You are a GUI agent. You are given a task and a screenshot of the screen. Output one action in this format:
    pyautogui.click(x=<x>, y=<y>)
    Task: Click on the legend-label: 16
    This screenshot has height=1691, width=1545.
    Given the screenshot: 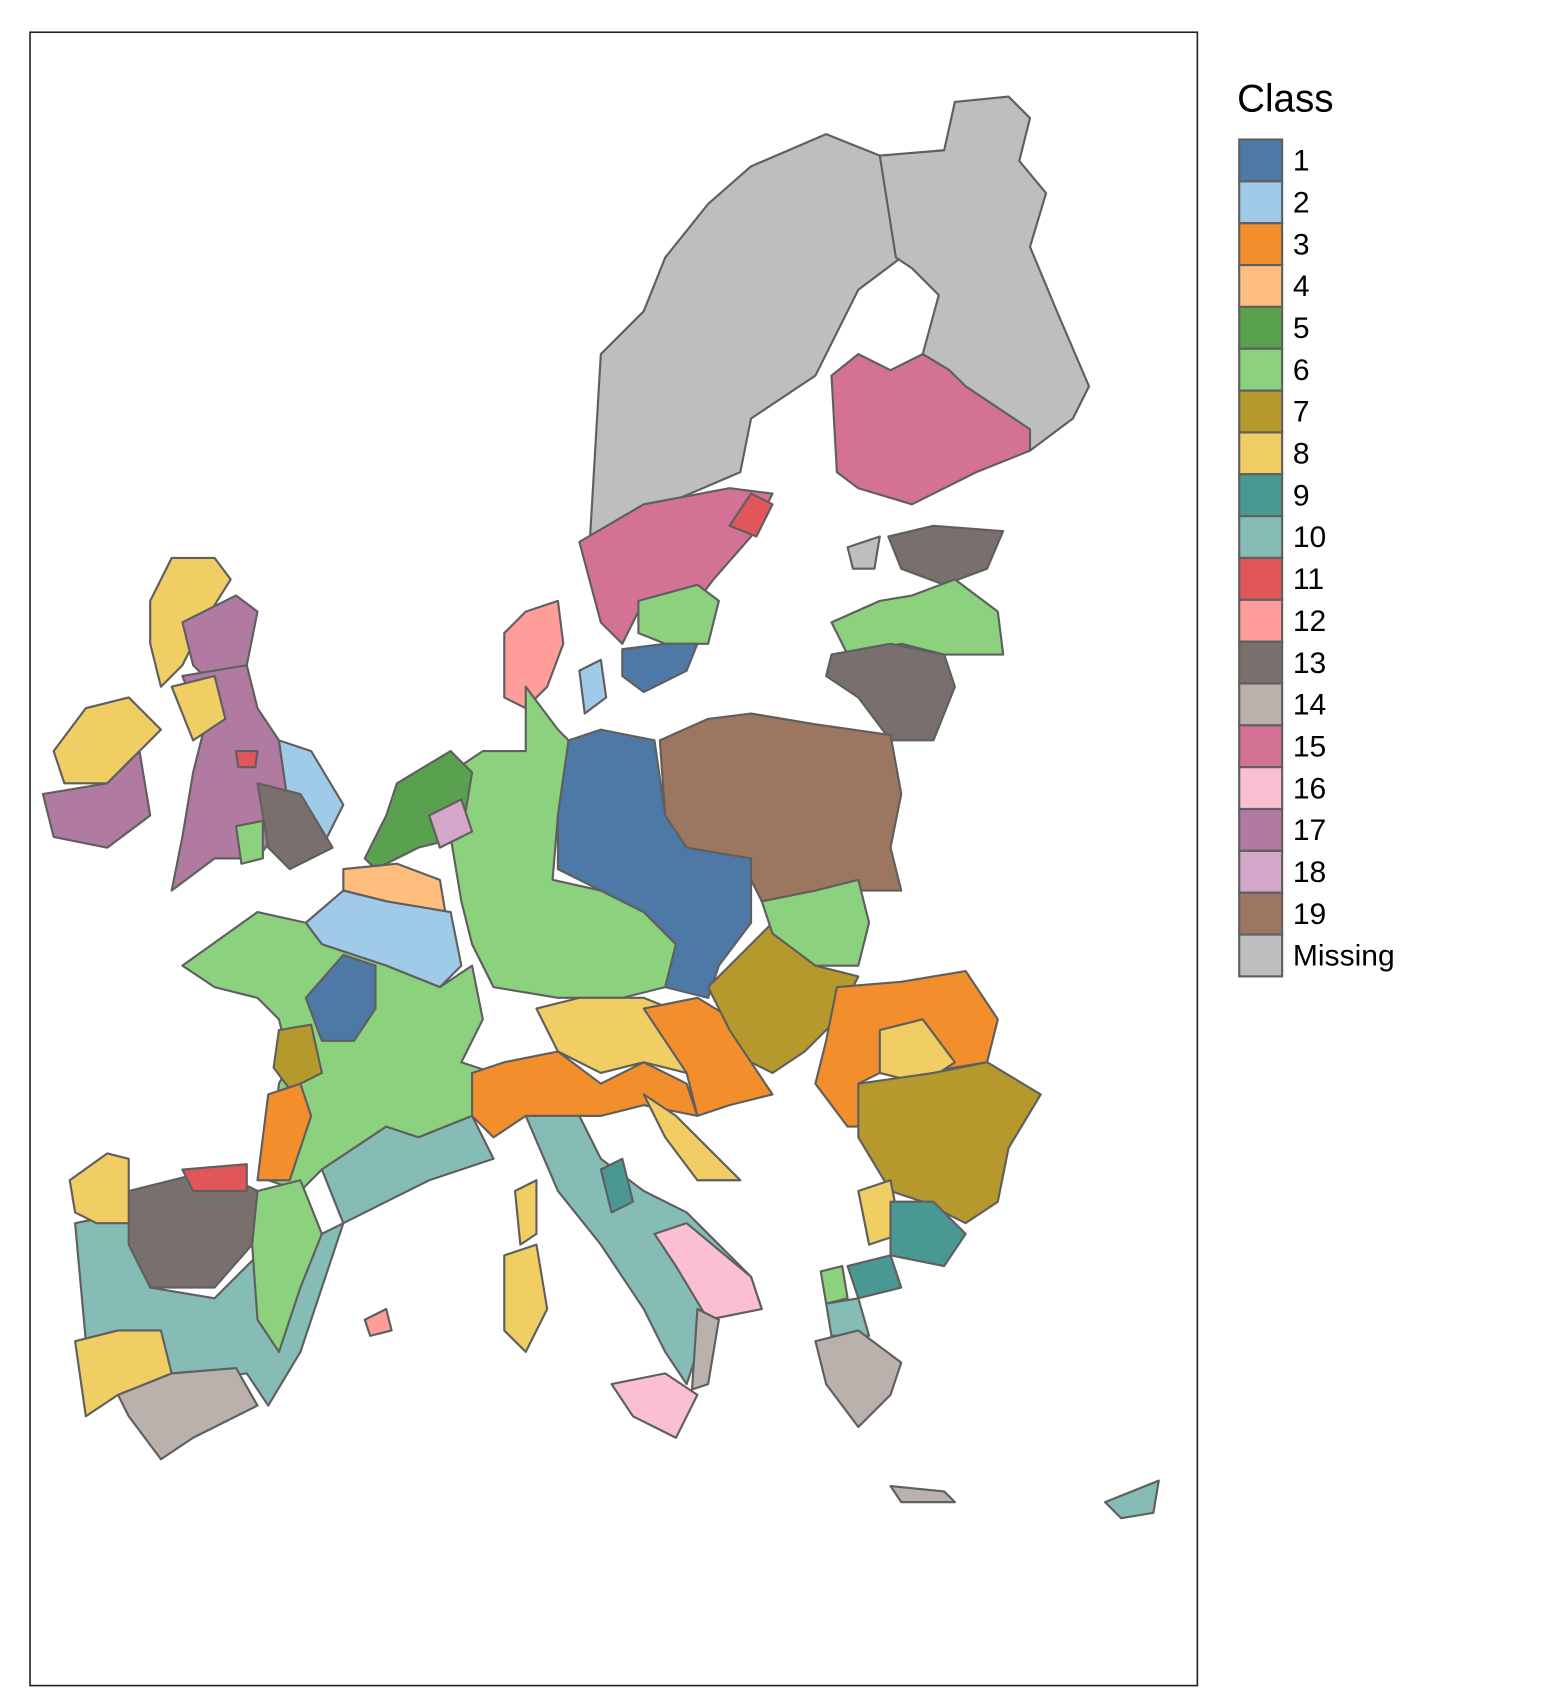 What is the action you would take?
    pyautogui.click(x=1309, y=788)
    